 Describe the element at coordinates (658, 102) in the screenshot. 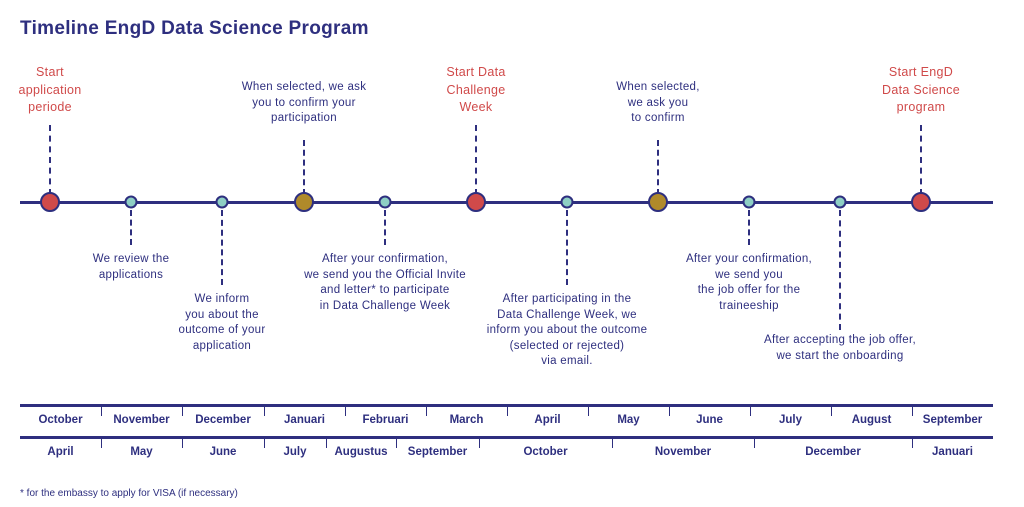

I see `event-label: When selected, we ask you to confirm` at that location.